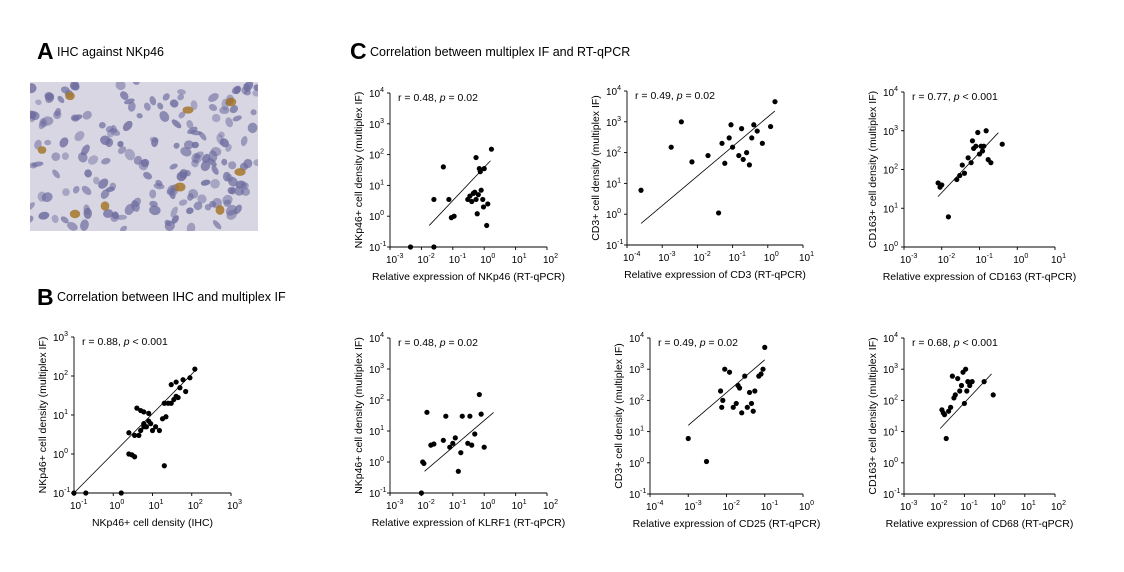 The height and width of the screenshot is (572, 1124). Describe the element at coordinates (376, 369) in the screenshot. I see `y-tick-label: 10³` at that location.